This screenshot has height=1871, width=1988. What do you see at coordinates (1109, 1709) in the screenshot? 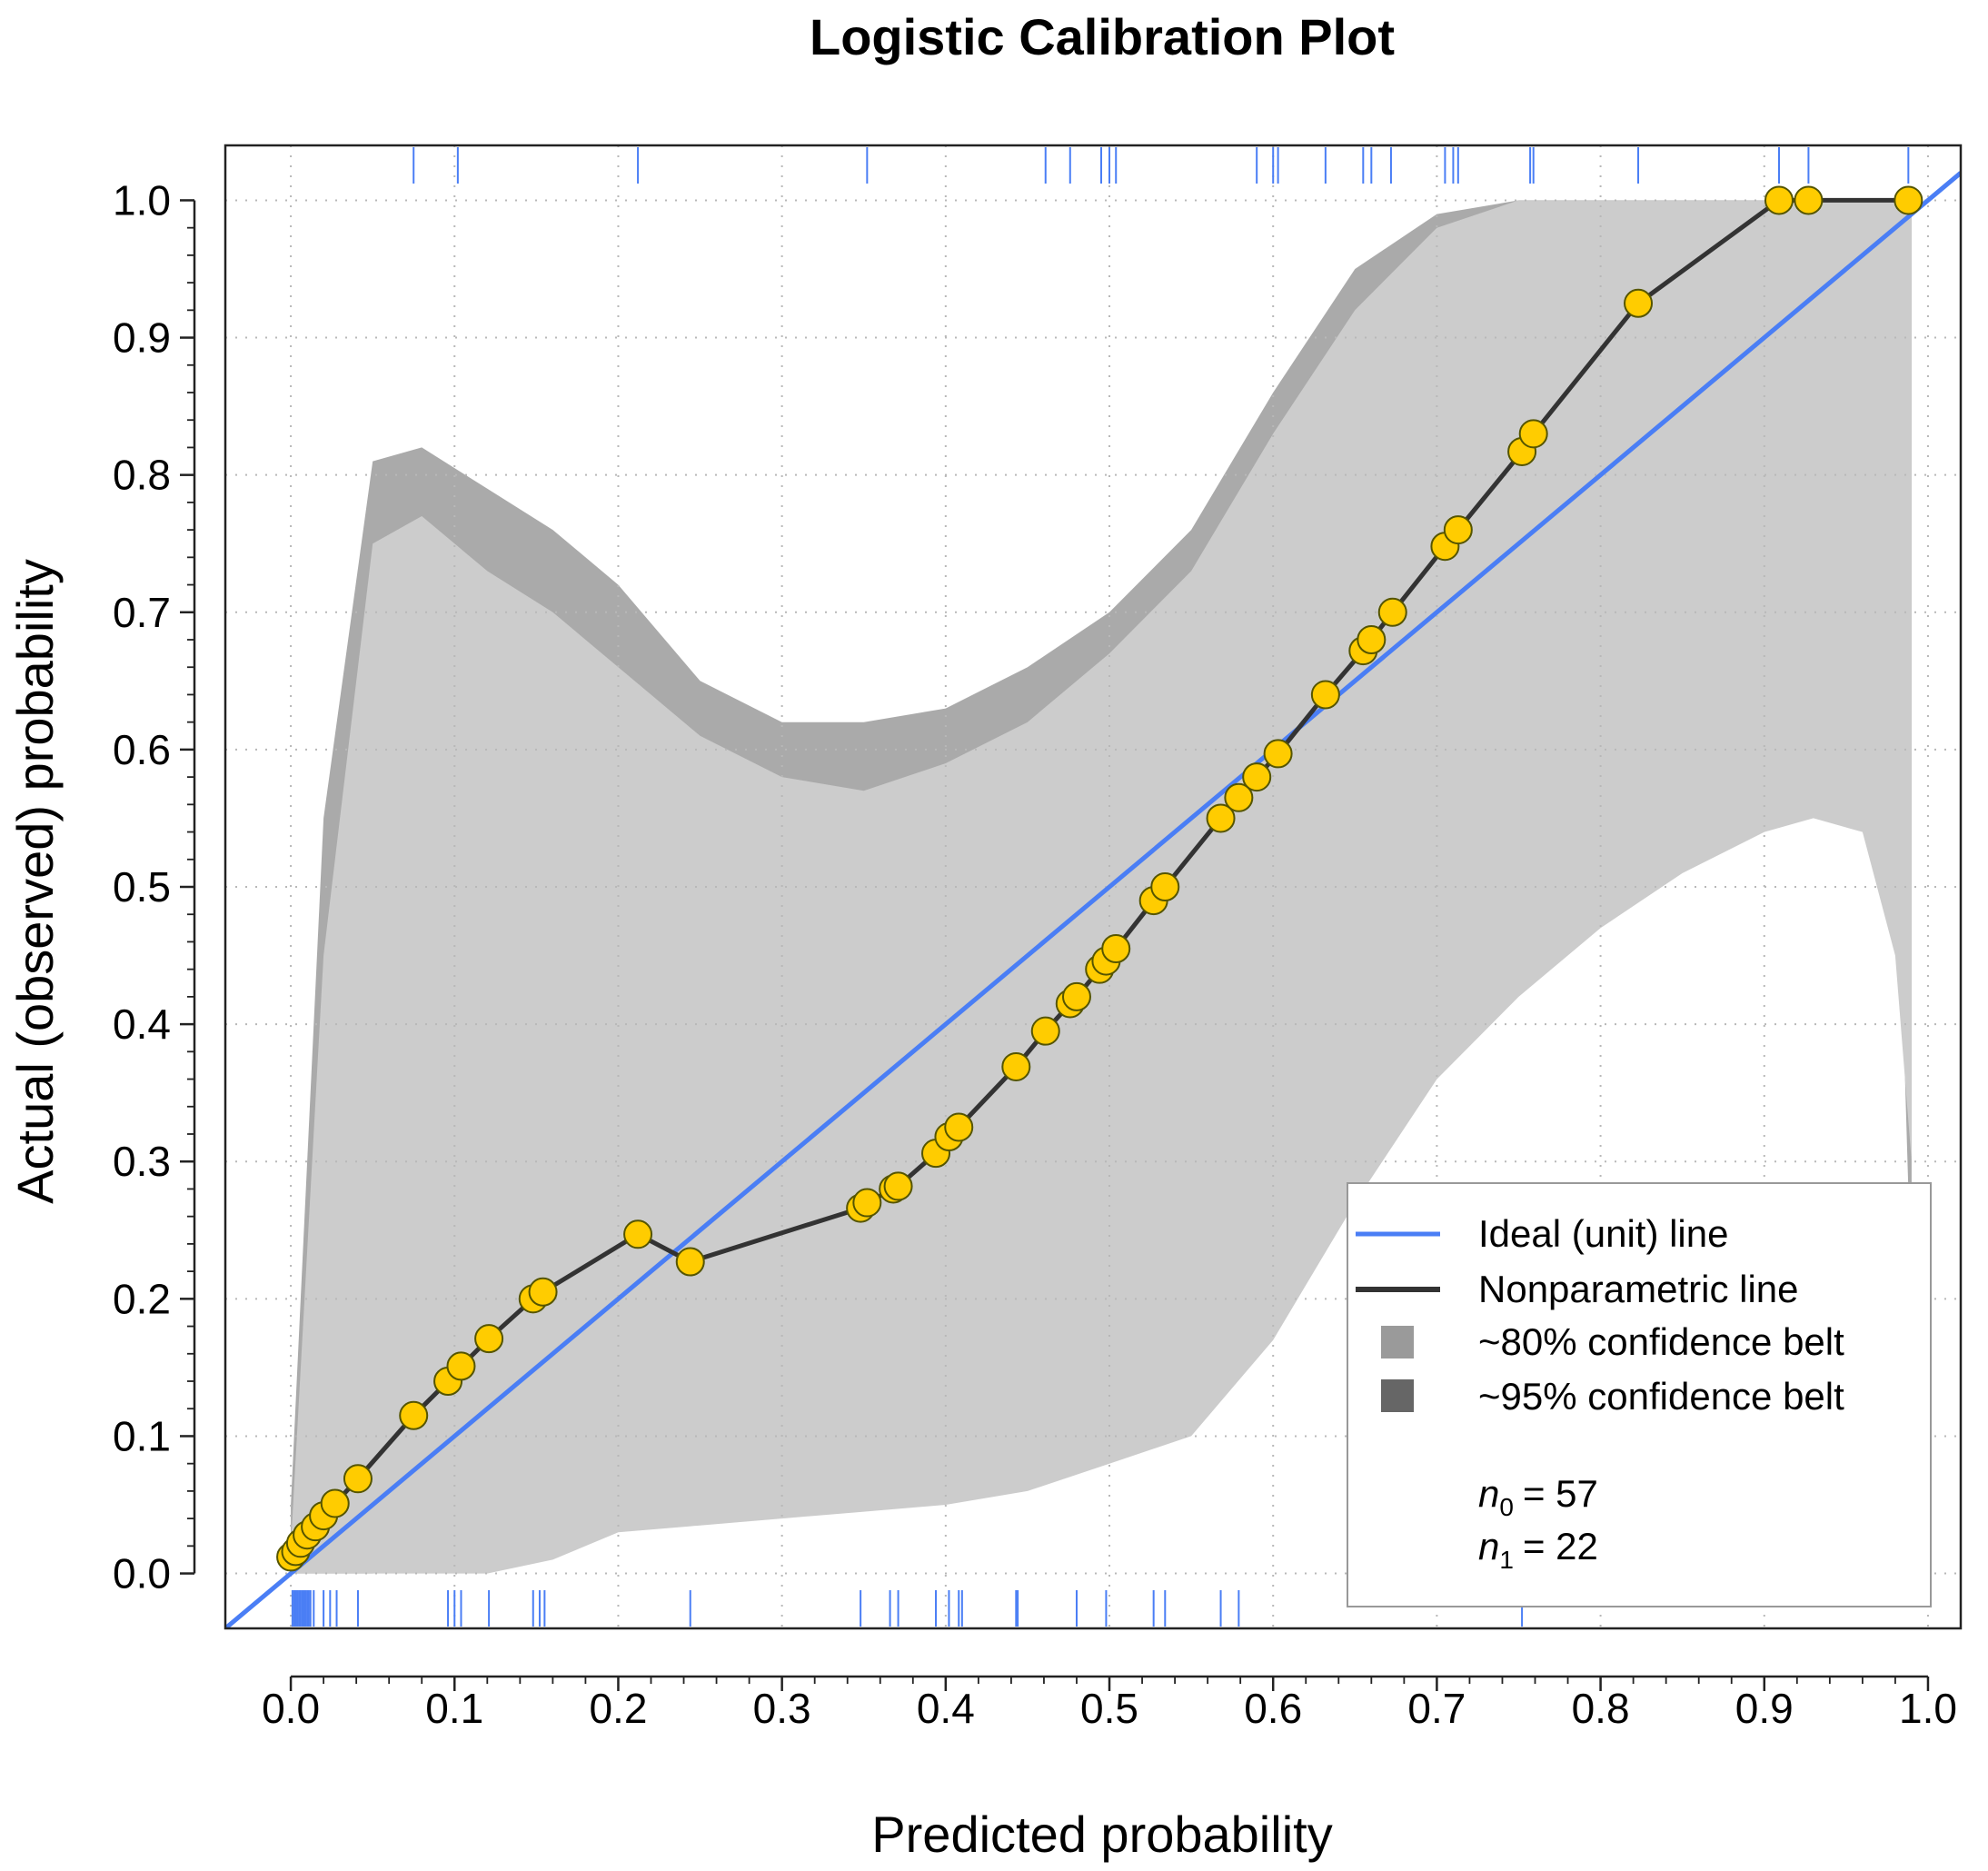
I see `x-tick-label: 0.5` at bounding box center [1109, 1709].